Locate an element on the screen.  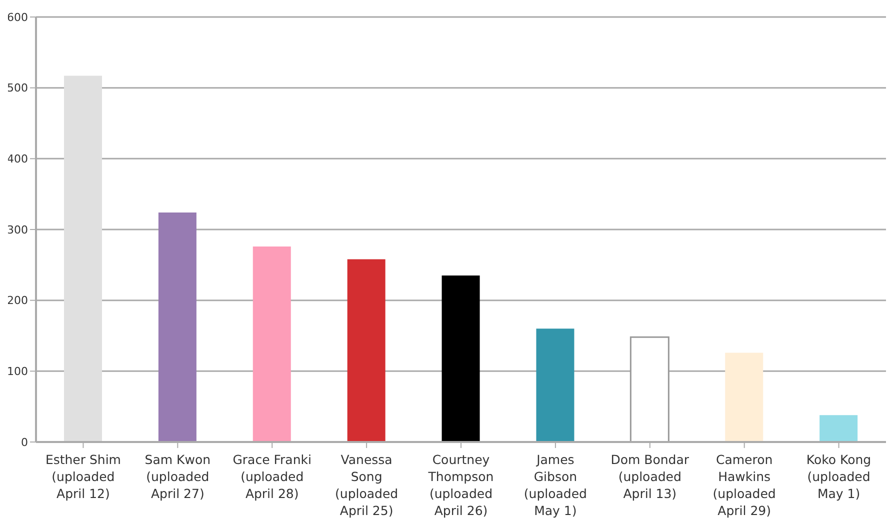
x-tick-label: Dom Bondar (uploaded April 13) is located at coordinates (650, 476).